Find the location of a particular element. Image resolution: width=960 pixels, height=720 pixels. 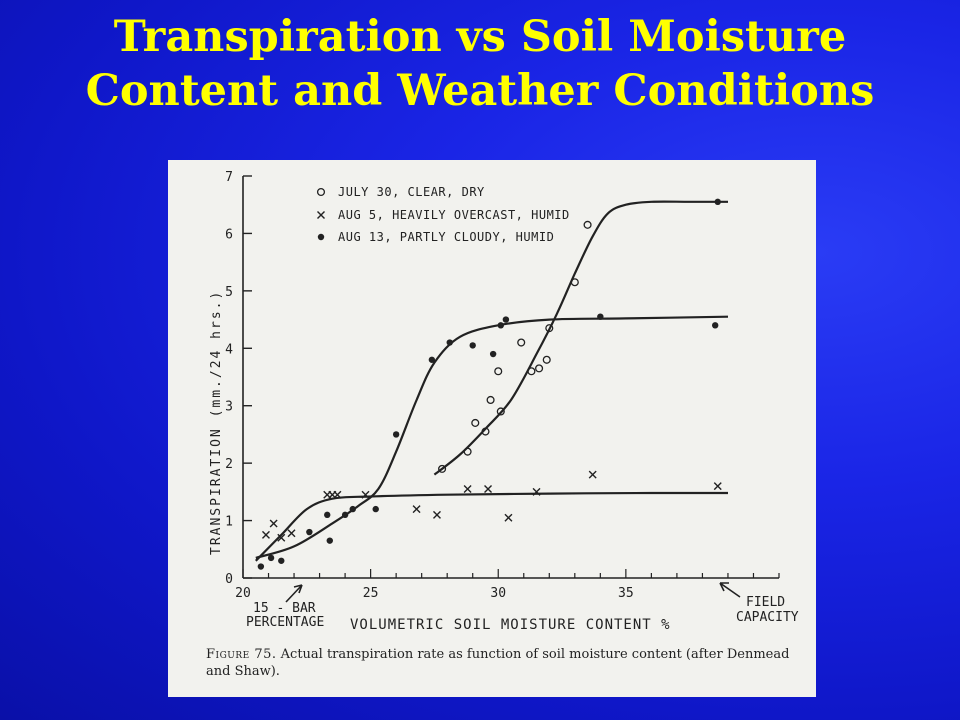

legend-label-aug-13: AUG 13, PARTLY CLOUDY, HUMID is located at coordinates (446, 237).